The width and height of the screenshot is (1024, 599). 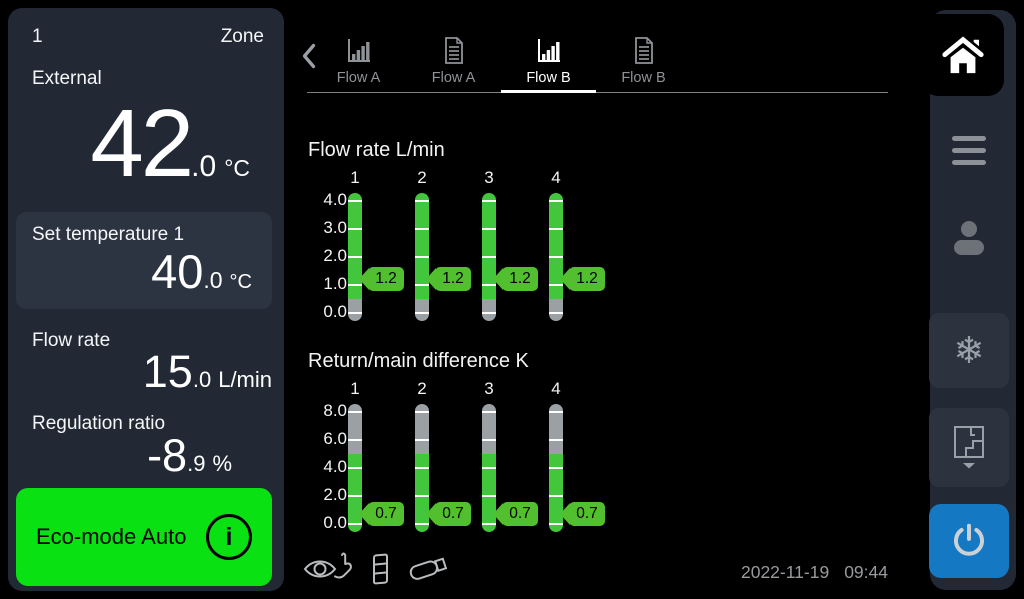 I want to click on axis-tick-label: 3.0, so click(x=335, y=227).